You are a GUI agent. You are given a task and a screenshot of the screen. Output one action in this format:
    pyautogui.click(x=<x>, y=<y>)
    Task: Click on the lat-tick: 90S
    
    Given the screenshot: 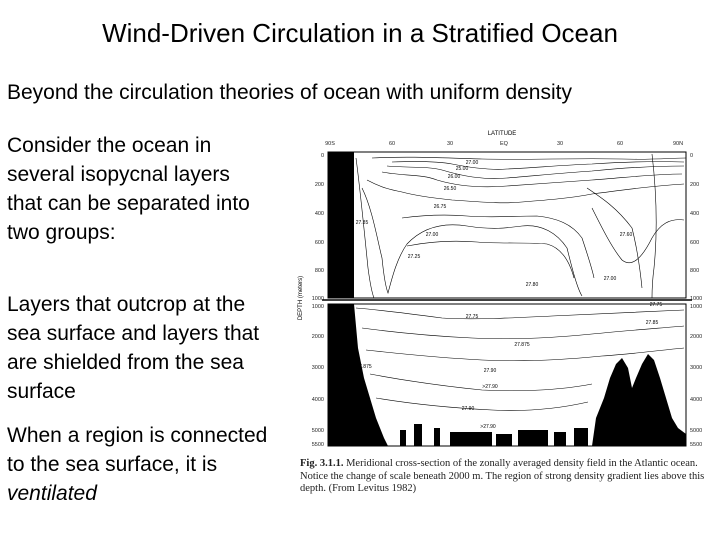 What is the action you would take?
    pyautogui.click(x=330, y=144)
    